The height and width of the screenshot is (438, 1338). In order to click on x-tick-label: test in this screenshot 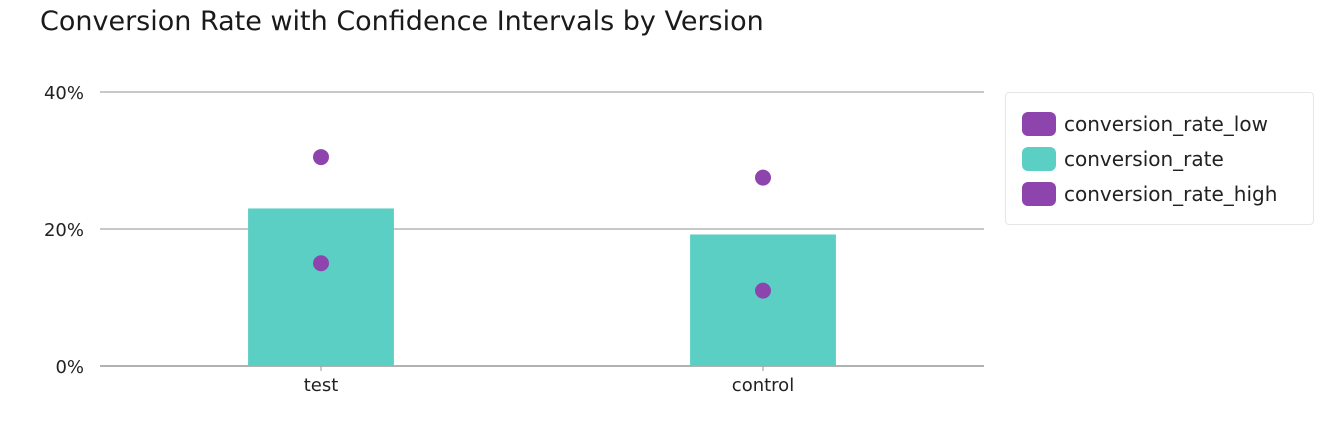, I will do `click(321, 385)`.